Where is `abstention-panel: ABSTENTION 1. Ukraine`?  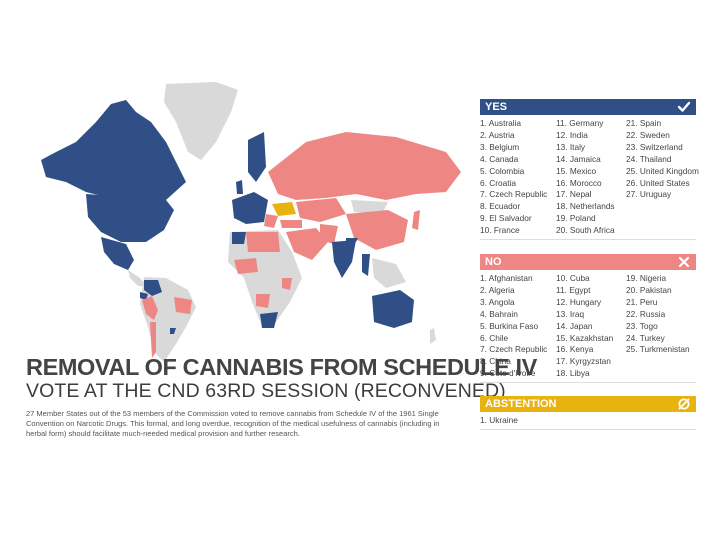 abstention-panel: ABSTENTION 1. Ukraine is located at coordinates (588, 413).